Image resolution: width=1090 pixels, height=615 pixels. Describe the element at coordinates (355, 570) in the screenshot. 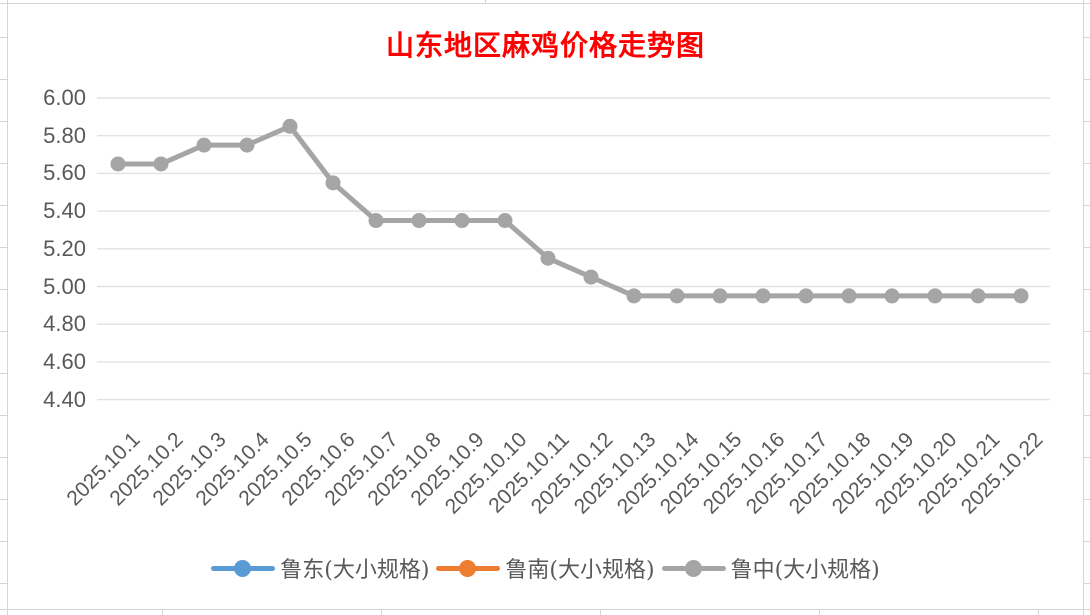

I see `legend-label: 鲁东(大小规格)` at that location.